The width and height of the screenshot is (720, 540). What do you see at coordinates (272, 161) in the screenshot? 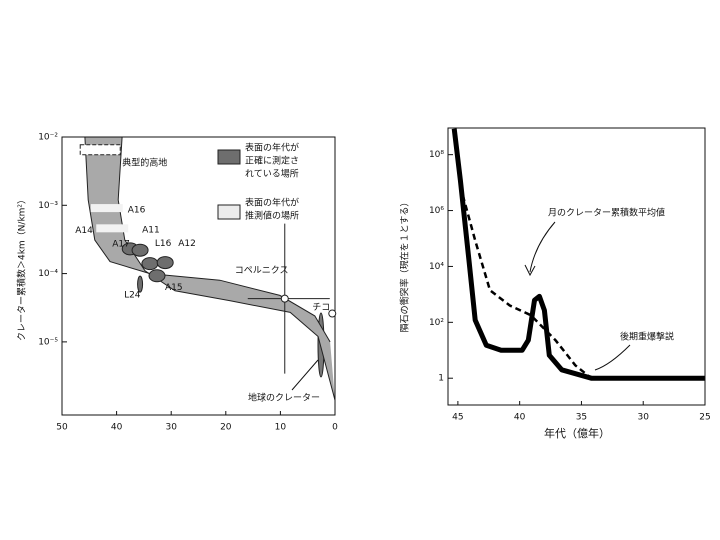
I see `legend-label: 正確に測定さ` at bounding box center [272, 161].